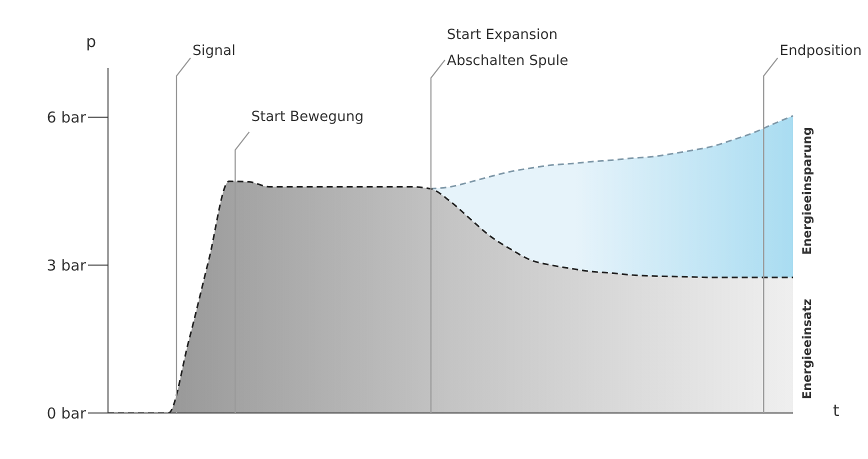 Image resolution: width=868 pixels, height=459 pixels. I want to click on y-axis-title: p, so click(91, 41).